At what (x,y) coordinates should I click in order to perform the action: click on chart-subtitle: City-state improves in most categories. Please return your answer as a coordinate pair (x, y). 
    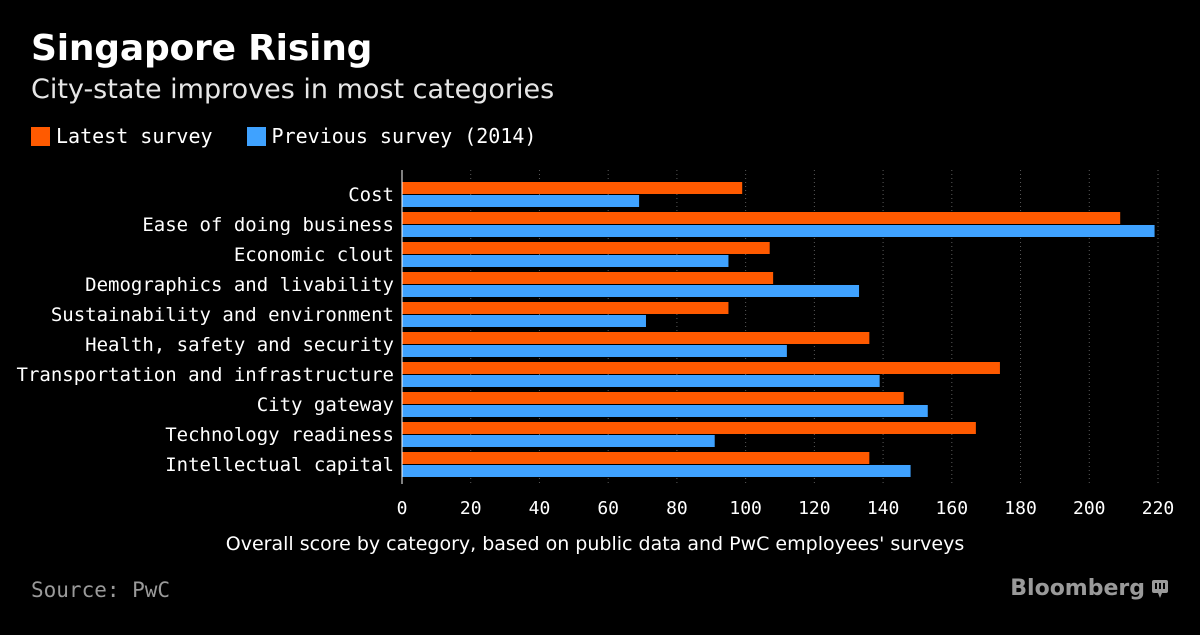
    Looking at the image, I should click on (293, 89).